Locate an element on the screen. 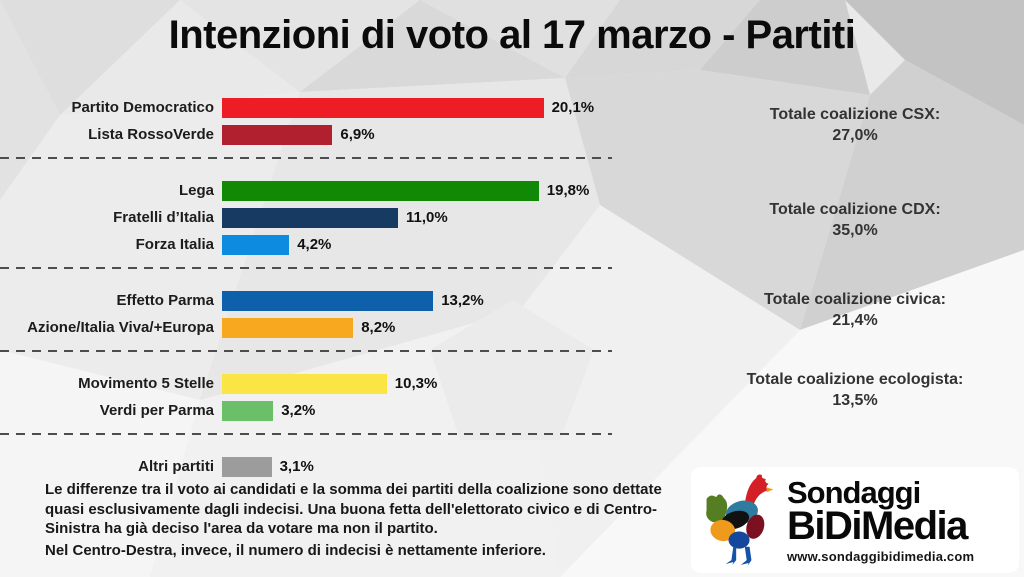 Image resolution: width=1024 pixels, height=577 pixels. page-title: Intenzioni di voto al 17 marzo - Partiti is located at coordinates (512, 35).